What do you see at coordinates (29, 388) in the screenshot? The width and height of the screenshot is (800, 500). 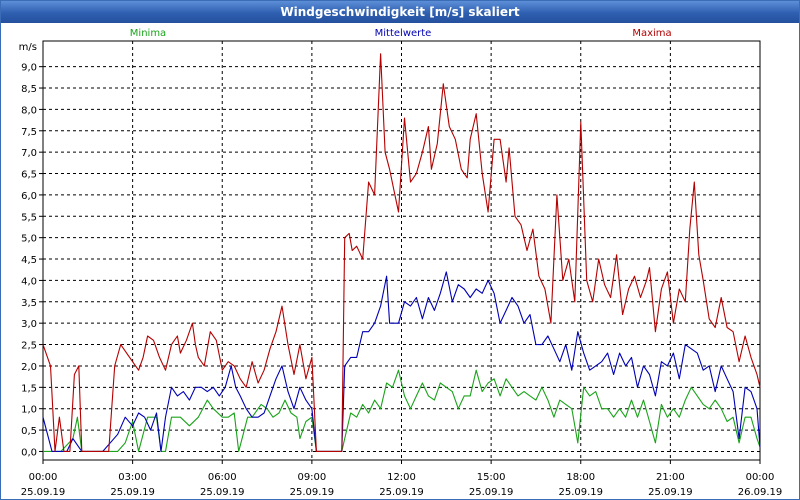 I see `y-tick-label: 1,5` at bounding box center [29, 388].